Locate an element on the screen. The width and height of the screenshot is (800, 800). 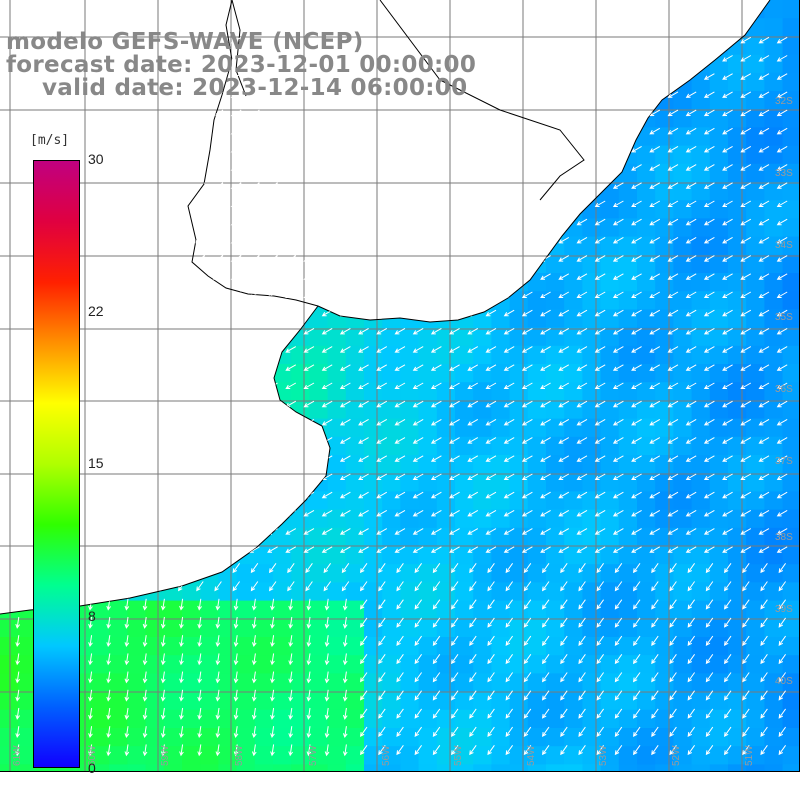
valid-date: valid date: 2023-12-14 06:00:00 is located at coordinates (255, 88).